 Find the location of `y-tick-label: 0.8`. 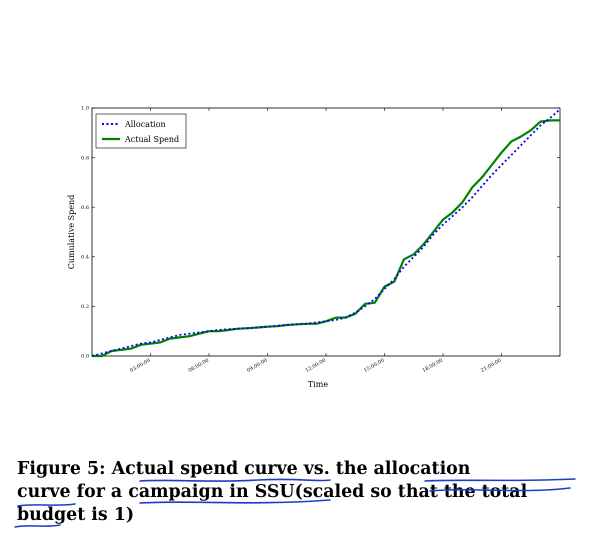

y-tick-label: 0.8 is located at coordinates (85, 158).